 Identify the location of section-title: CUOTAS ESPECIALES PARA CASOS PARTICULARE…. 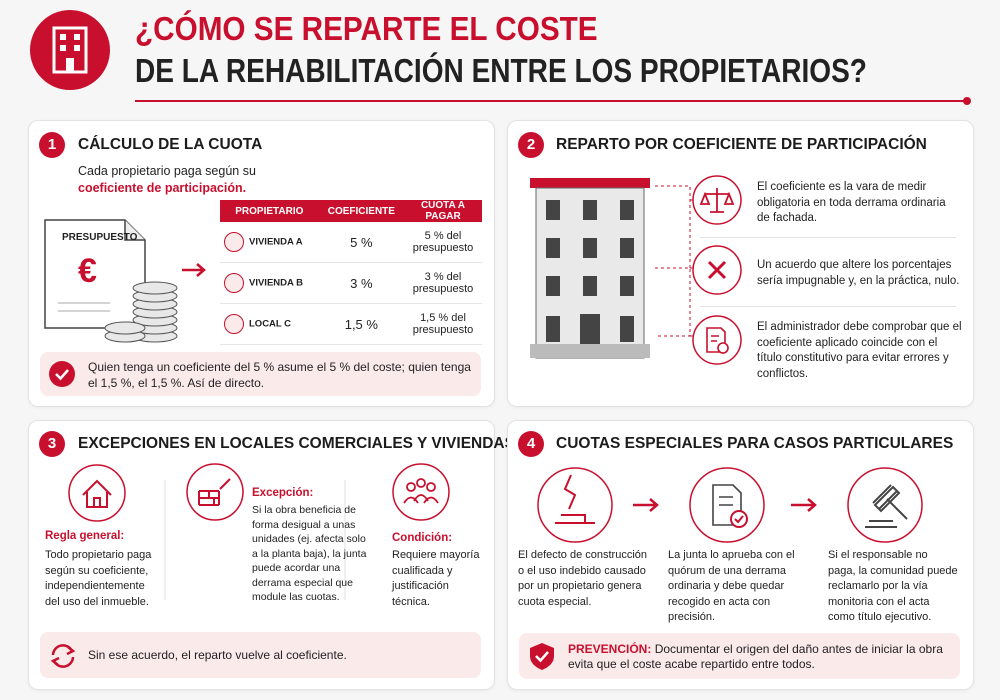
(755, 443).